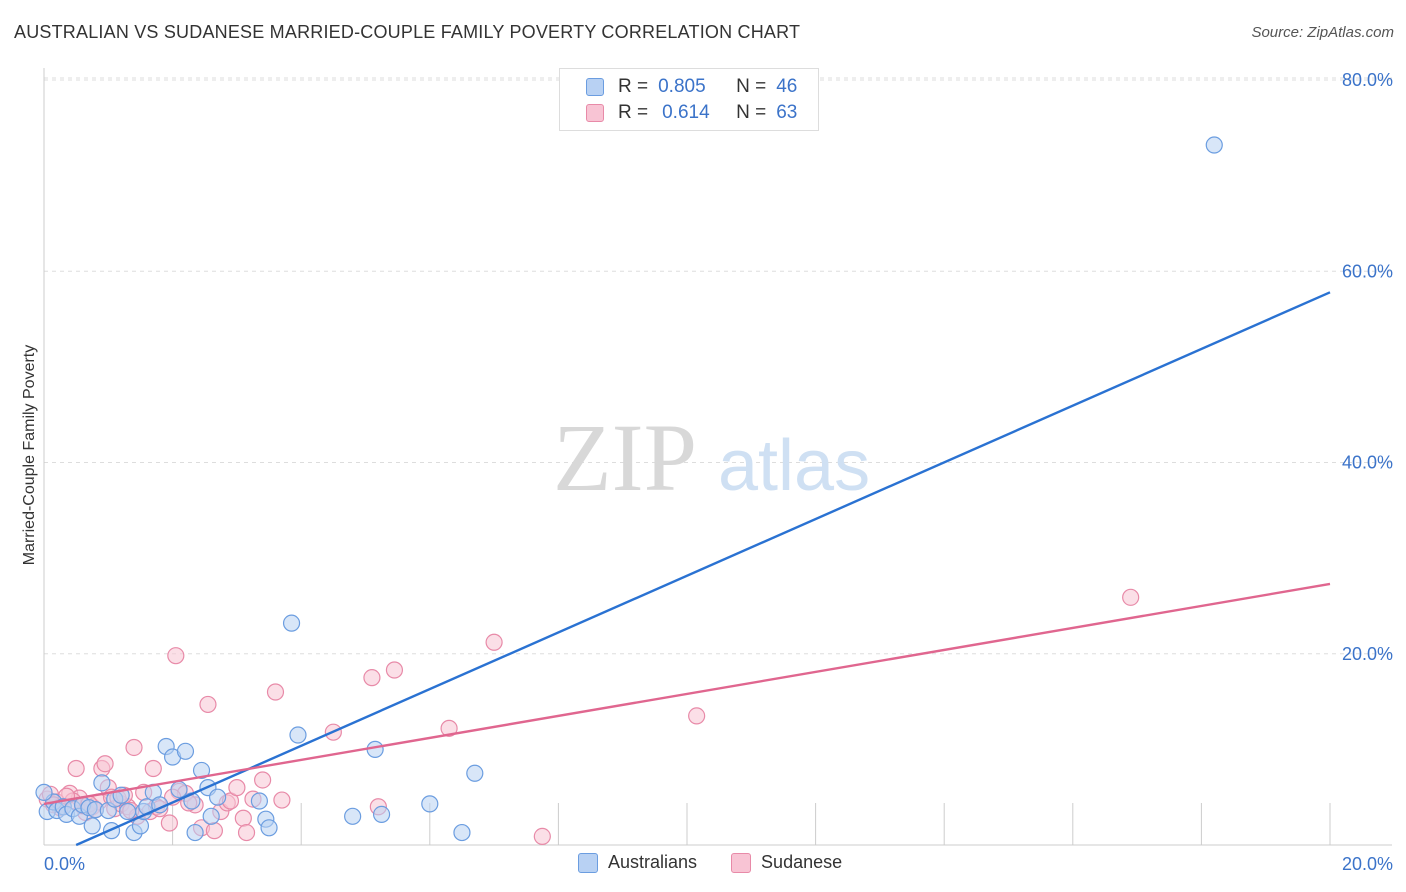 This screenshot has width=1406, height=892. I want to click on source-label: Source: ZipAtlas.com, so click(1322, 32).